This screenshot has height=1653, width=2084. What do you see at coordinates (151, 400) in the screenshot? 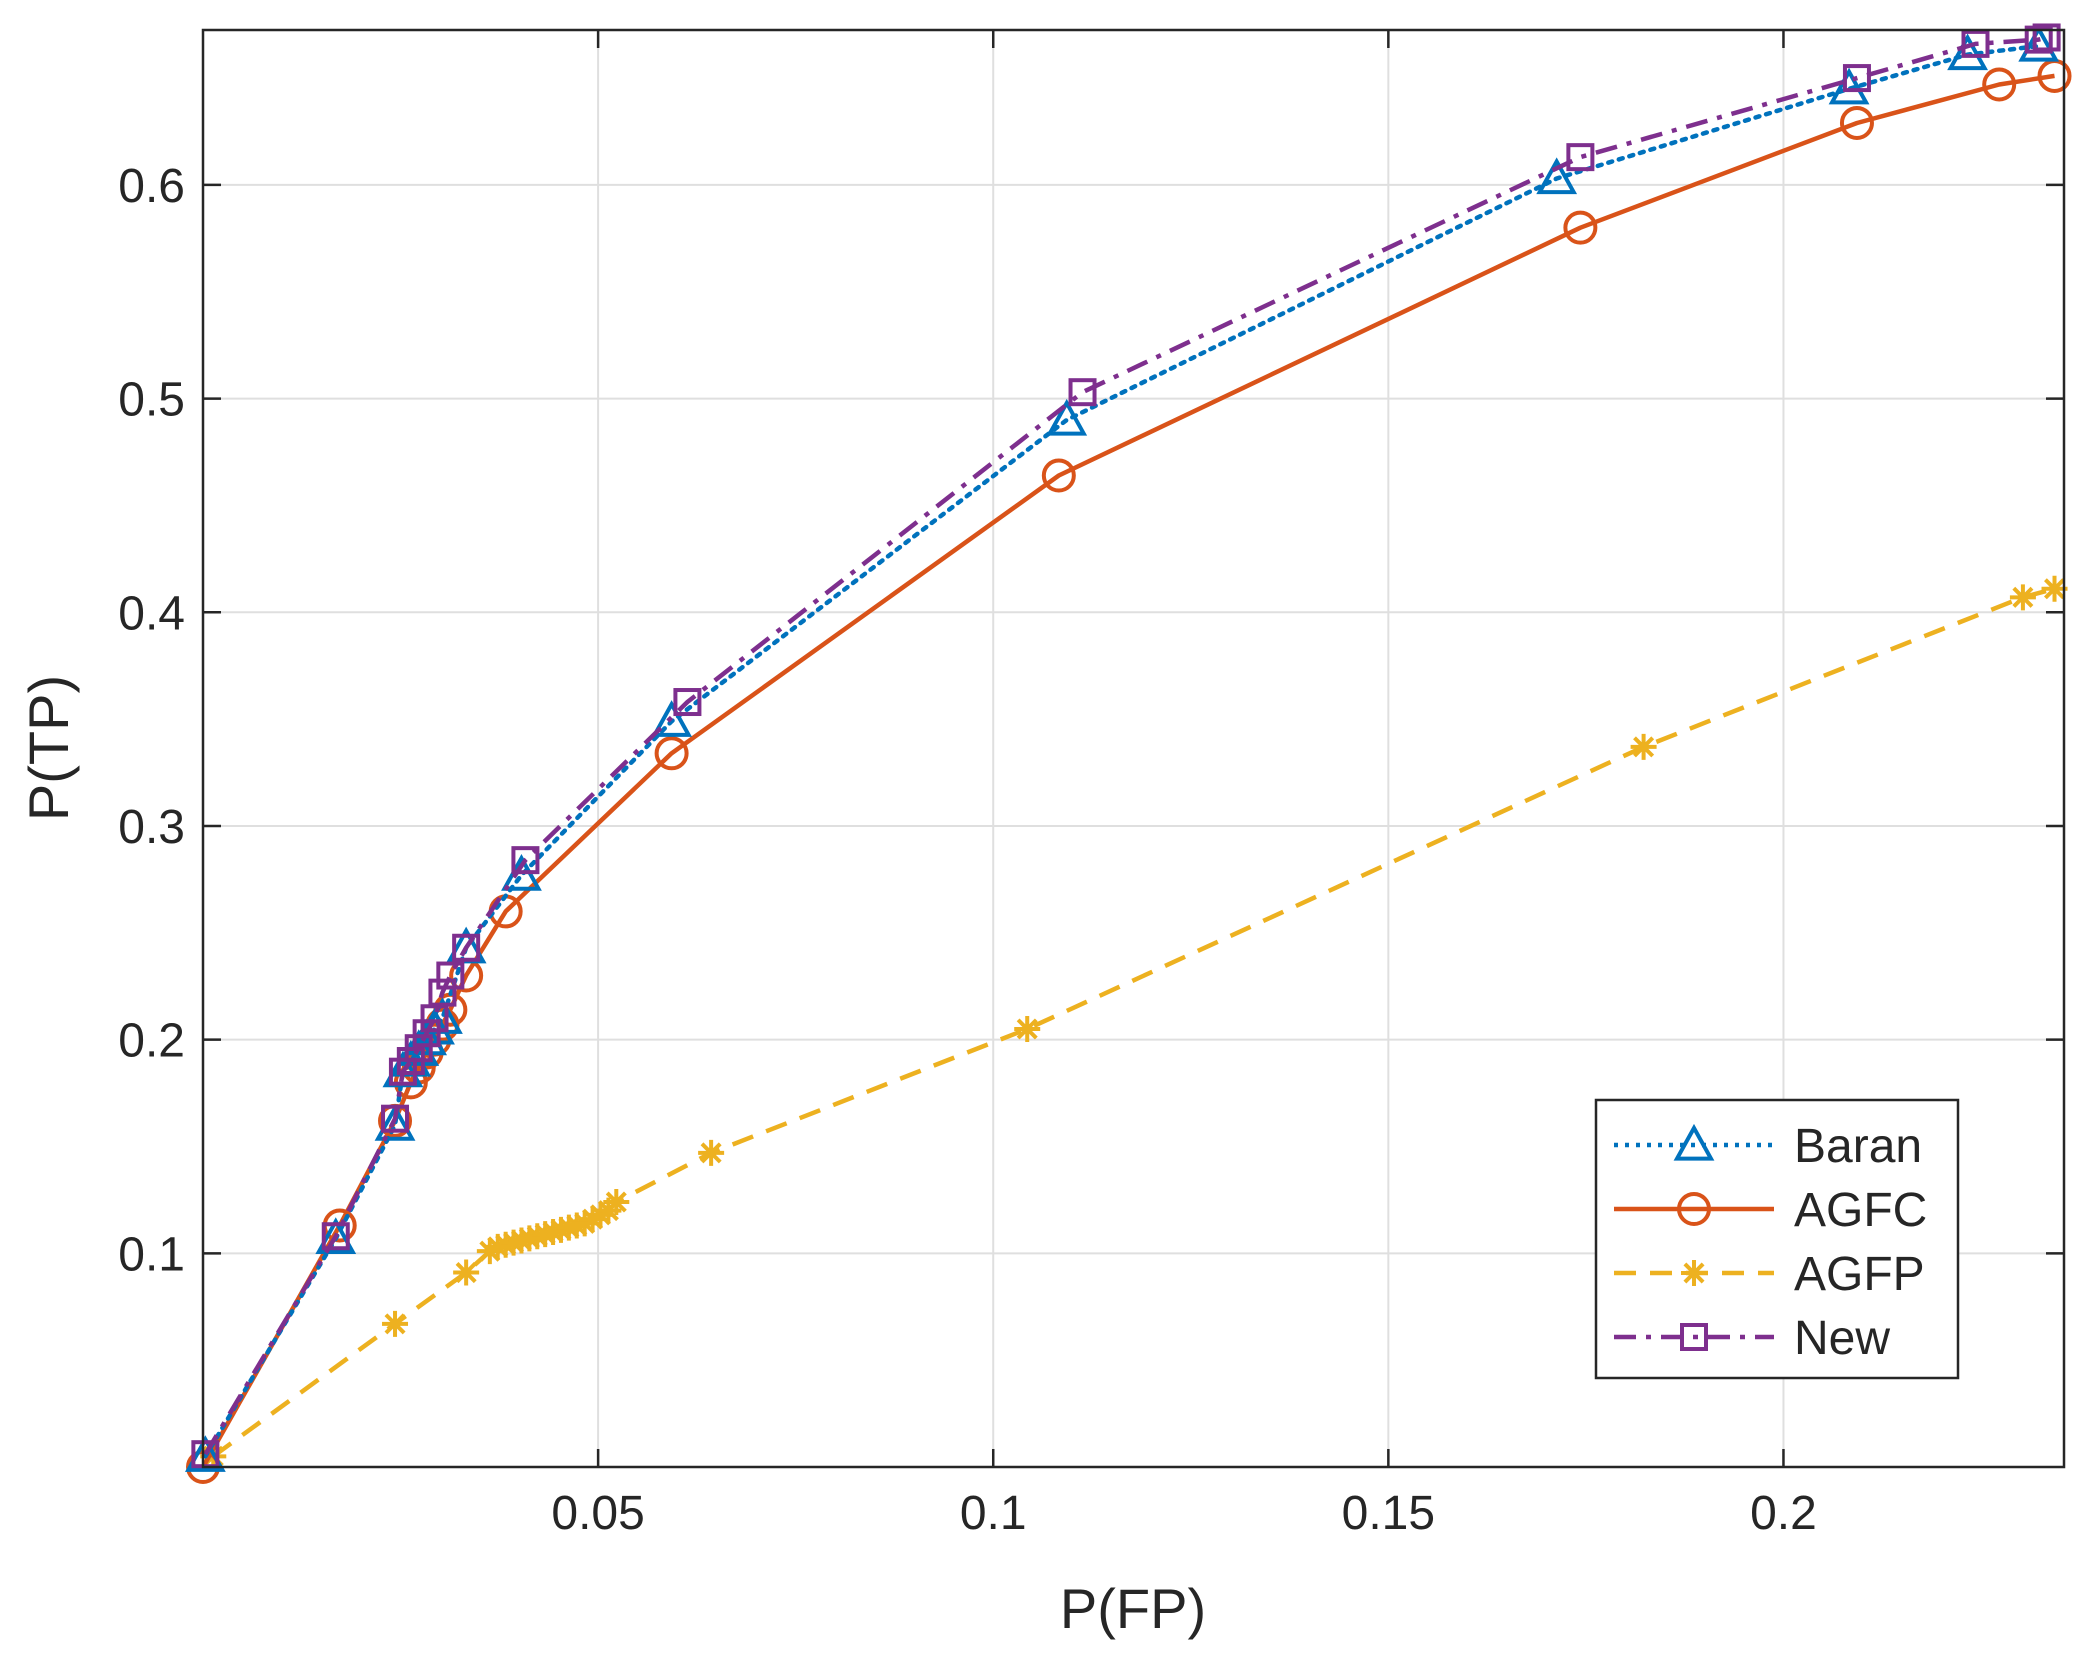
I see `y-tick-label: 0.5` at bounding box center [151, 400].